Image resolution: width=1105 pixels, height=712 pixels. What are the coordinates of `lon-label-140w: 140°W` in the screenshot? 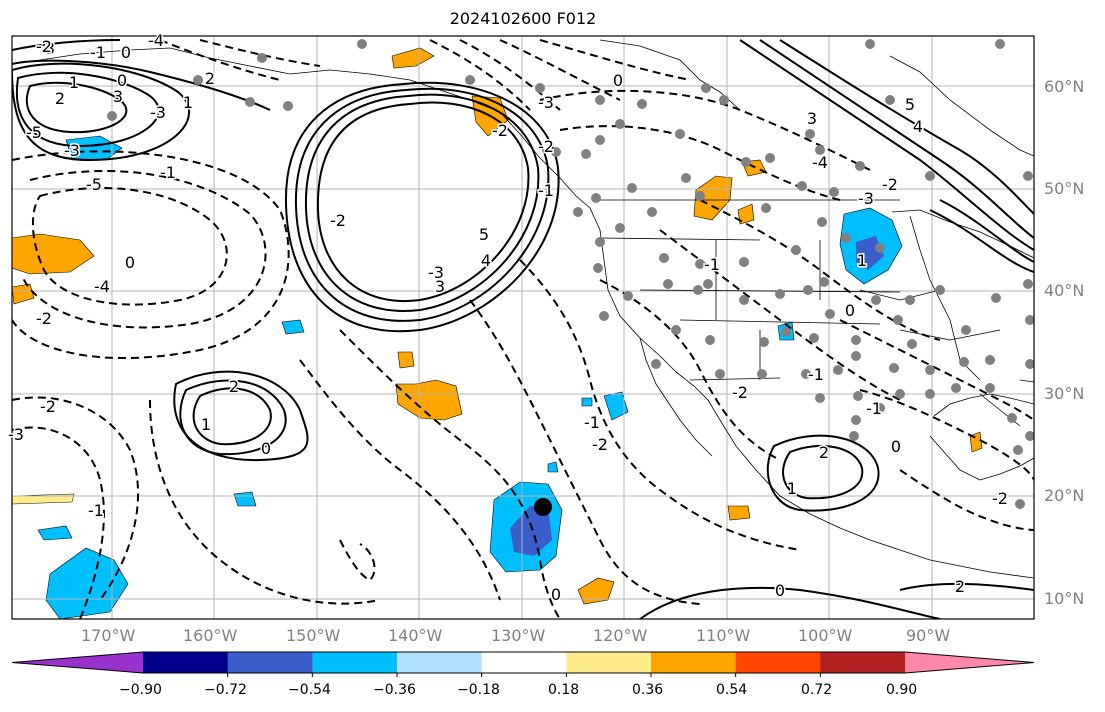 It's located at (415, 635).